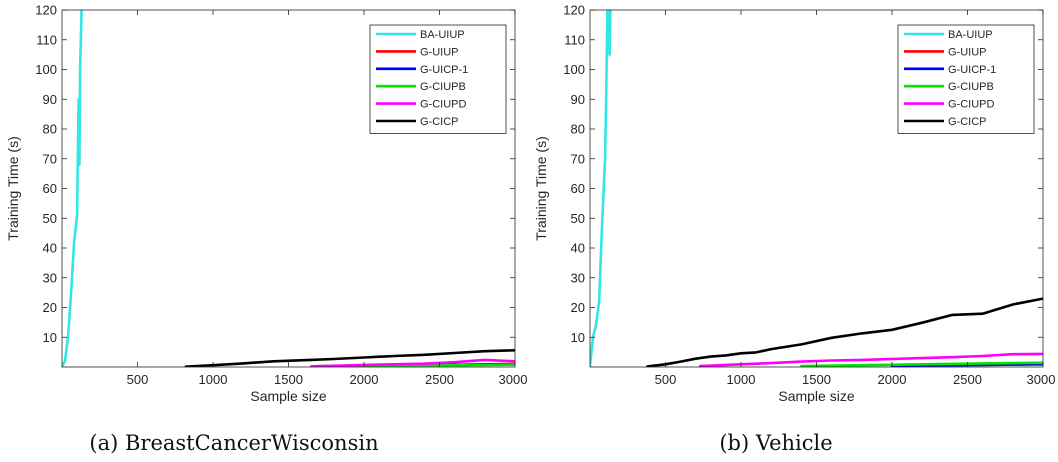  What do you see at coordinates (775, 443) in the screenshot?
I see `subfigure-caption: (b) Vehicle` at bounding box center [775, 443].